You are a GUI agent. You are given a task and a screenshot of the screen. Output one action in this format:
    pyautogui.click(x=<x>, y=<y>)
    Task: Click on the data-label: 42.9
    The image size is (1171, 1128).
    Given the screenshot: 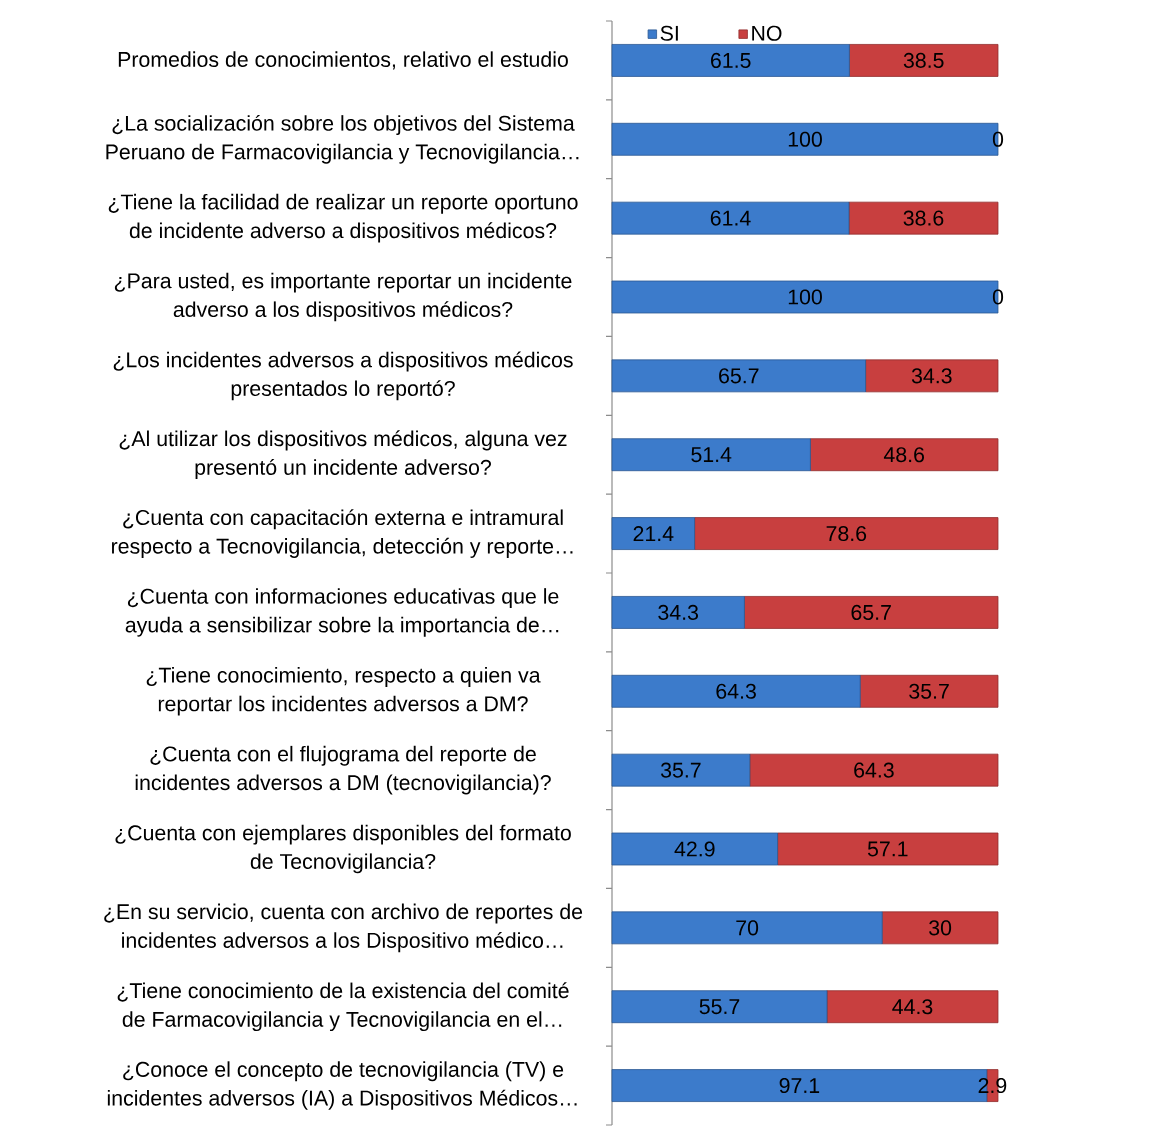 What is the action you would take?
    pyautogui.click(x=694, y=849)
    